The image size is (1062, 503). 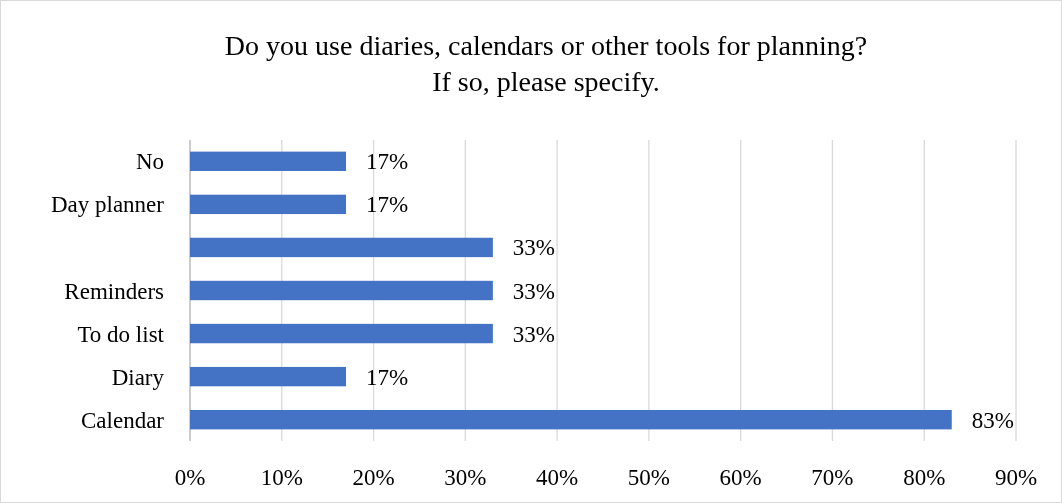 What do you see at coordinates (832, 477) in the screenshot?
I see `x-tick-label: 70%` at bounding box center [832, 477].